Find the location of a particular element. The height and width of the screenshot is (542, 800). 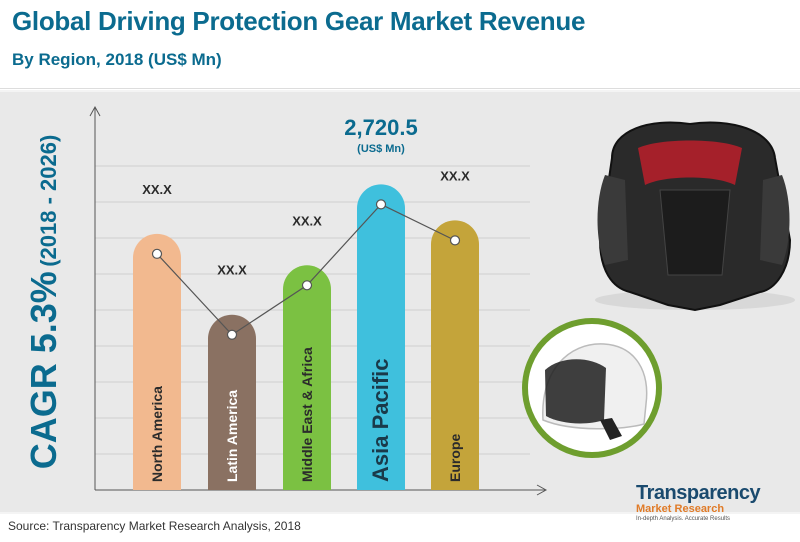

trend-line is located at coordinates (306, 269).